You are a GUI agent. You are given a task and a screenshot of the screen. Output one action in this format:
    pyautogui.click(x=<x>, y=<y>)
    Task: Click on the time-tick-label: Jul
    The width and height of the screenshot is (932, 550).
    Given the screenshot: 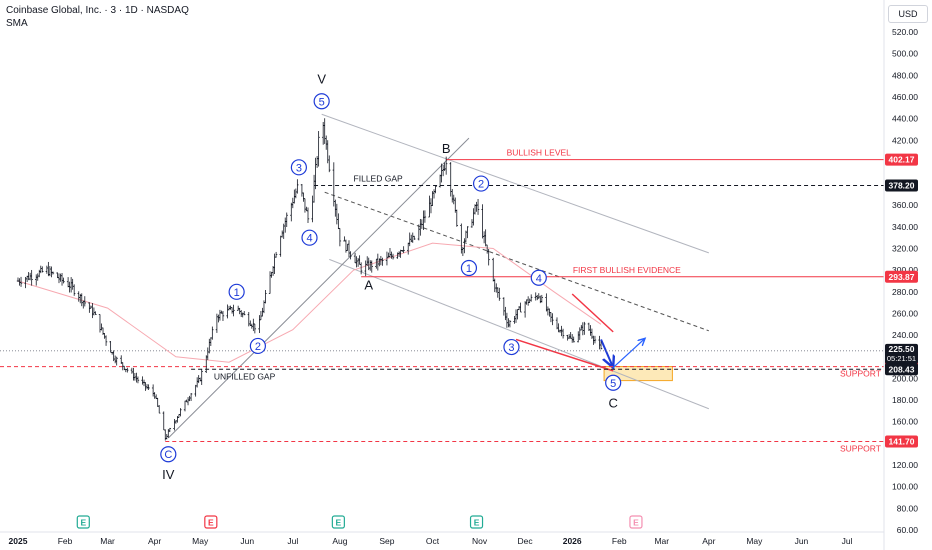 What is the action you would take?
    pyautogui.click(x=292, y=541)
    